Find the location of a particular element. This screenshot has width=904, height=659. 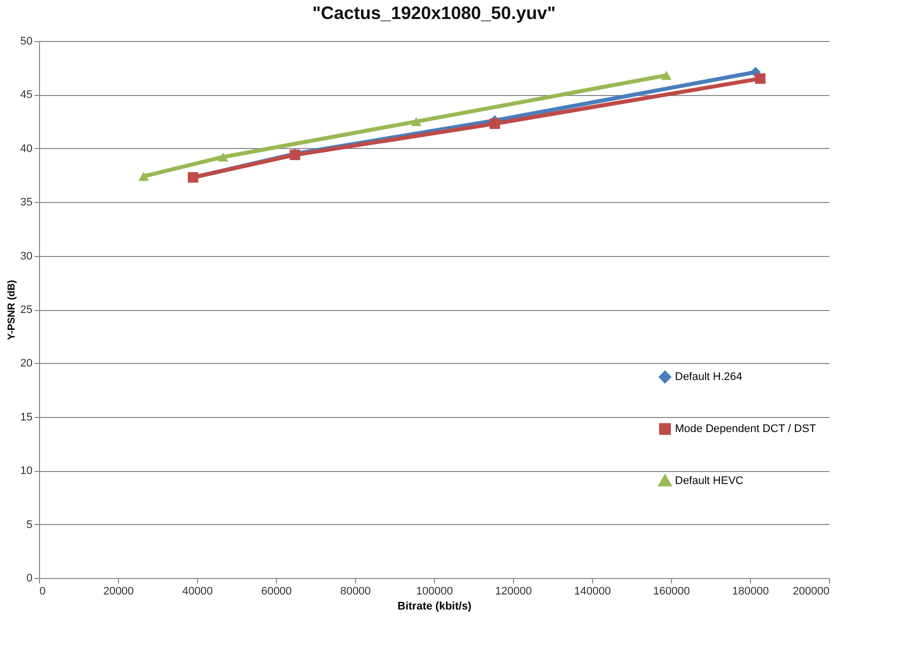

y-tick-label: 0 is located at coordinates (29, 578).